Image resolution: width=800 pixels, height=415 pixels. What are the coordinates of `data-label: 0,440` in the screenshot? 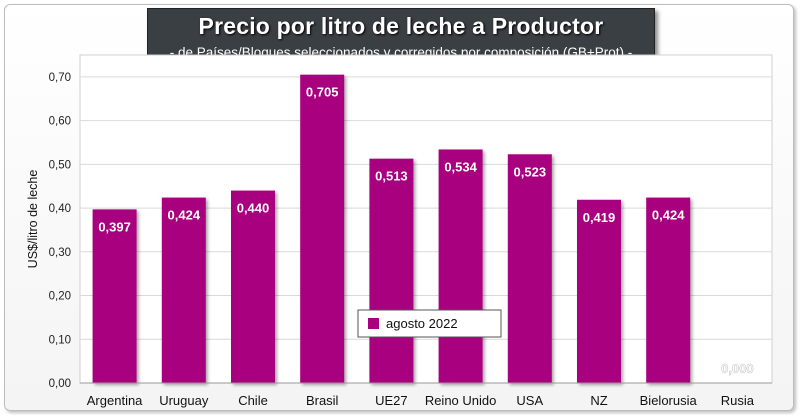 It's located at (253, 208).